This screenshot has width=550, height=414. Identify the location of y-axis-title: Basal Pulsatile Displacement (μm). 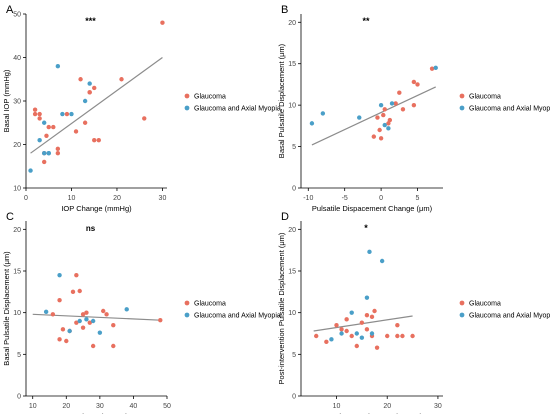
(6, 308).